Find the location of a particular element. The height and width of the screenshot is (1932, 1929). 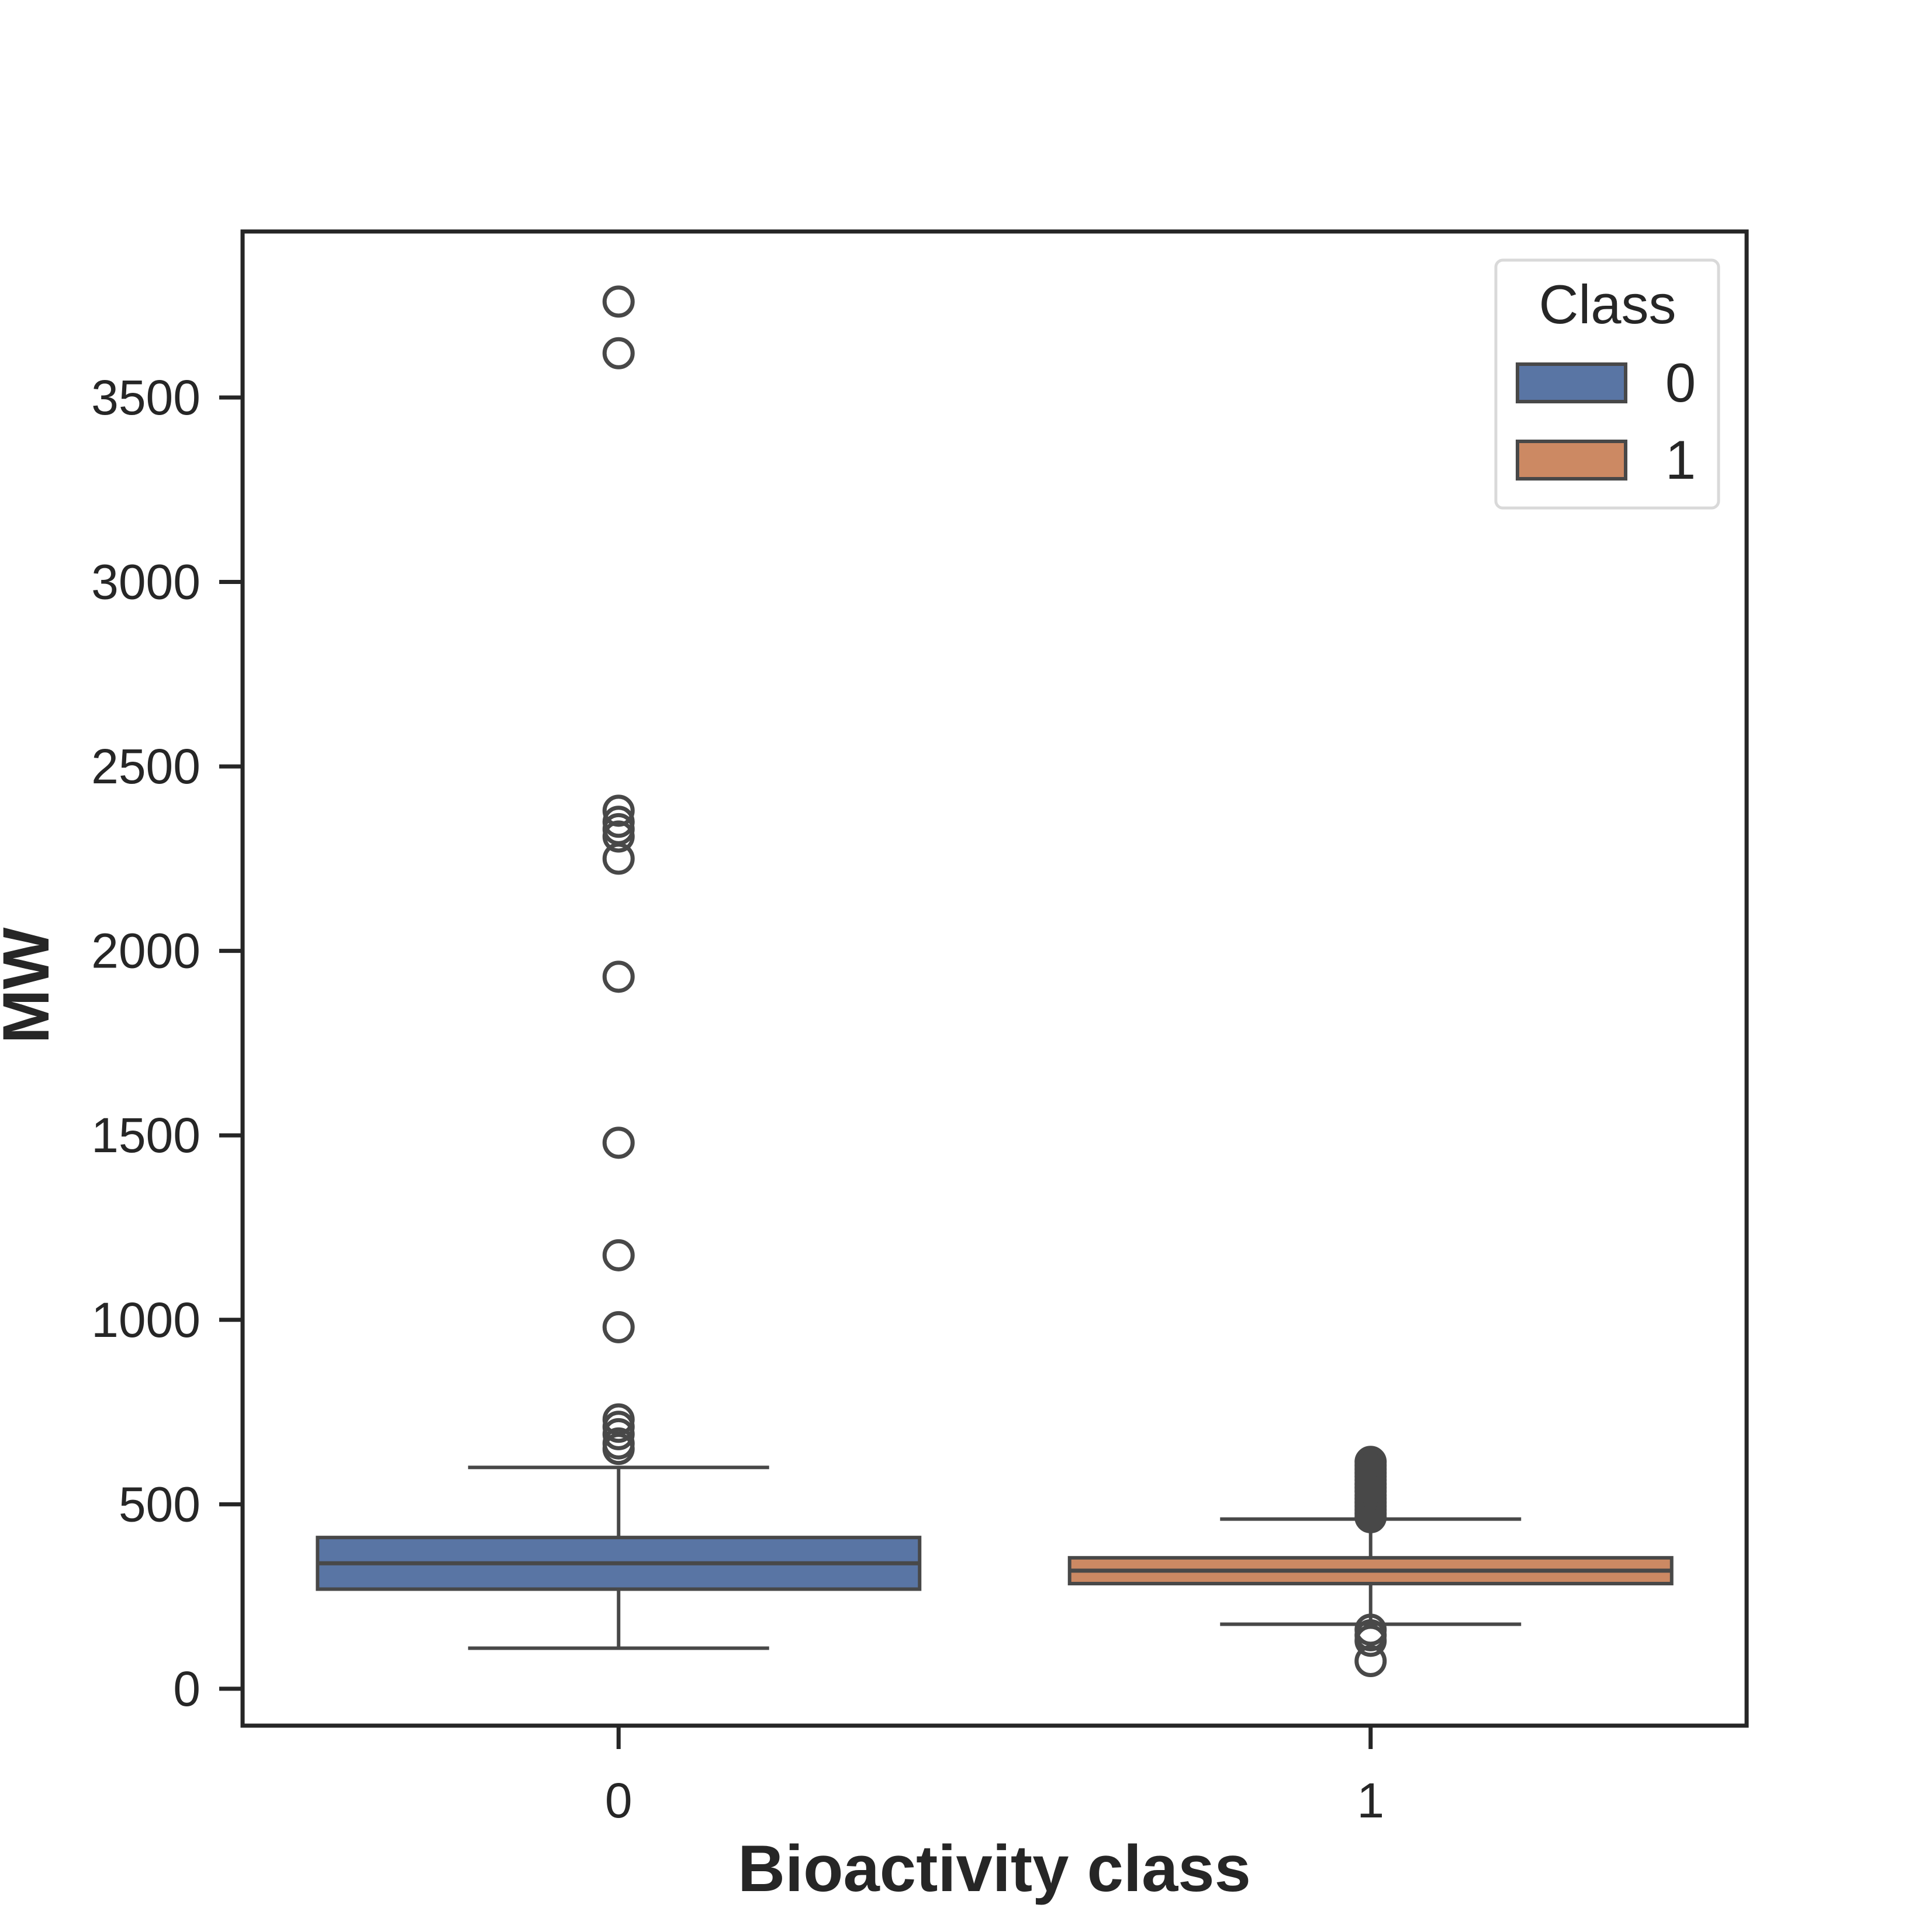

legend-entry-0: 0 is located at coordinates (1606, 383).